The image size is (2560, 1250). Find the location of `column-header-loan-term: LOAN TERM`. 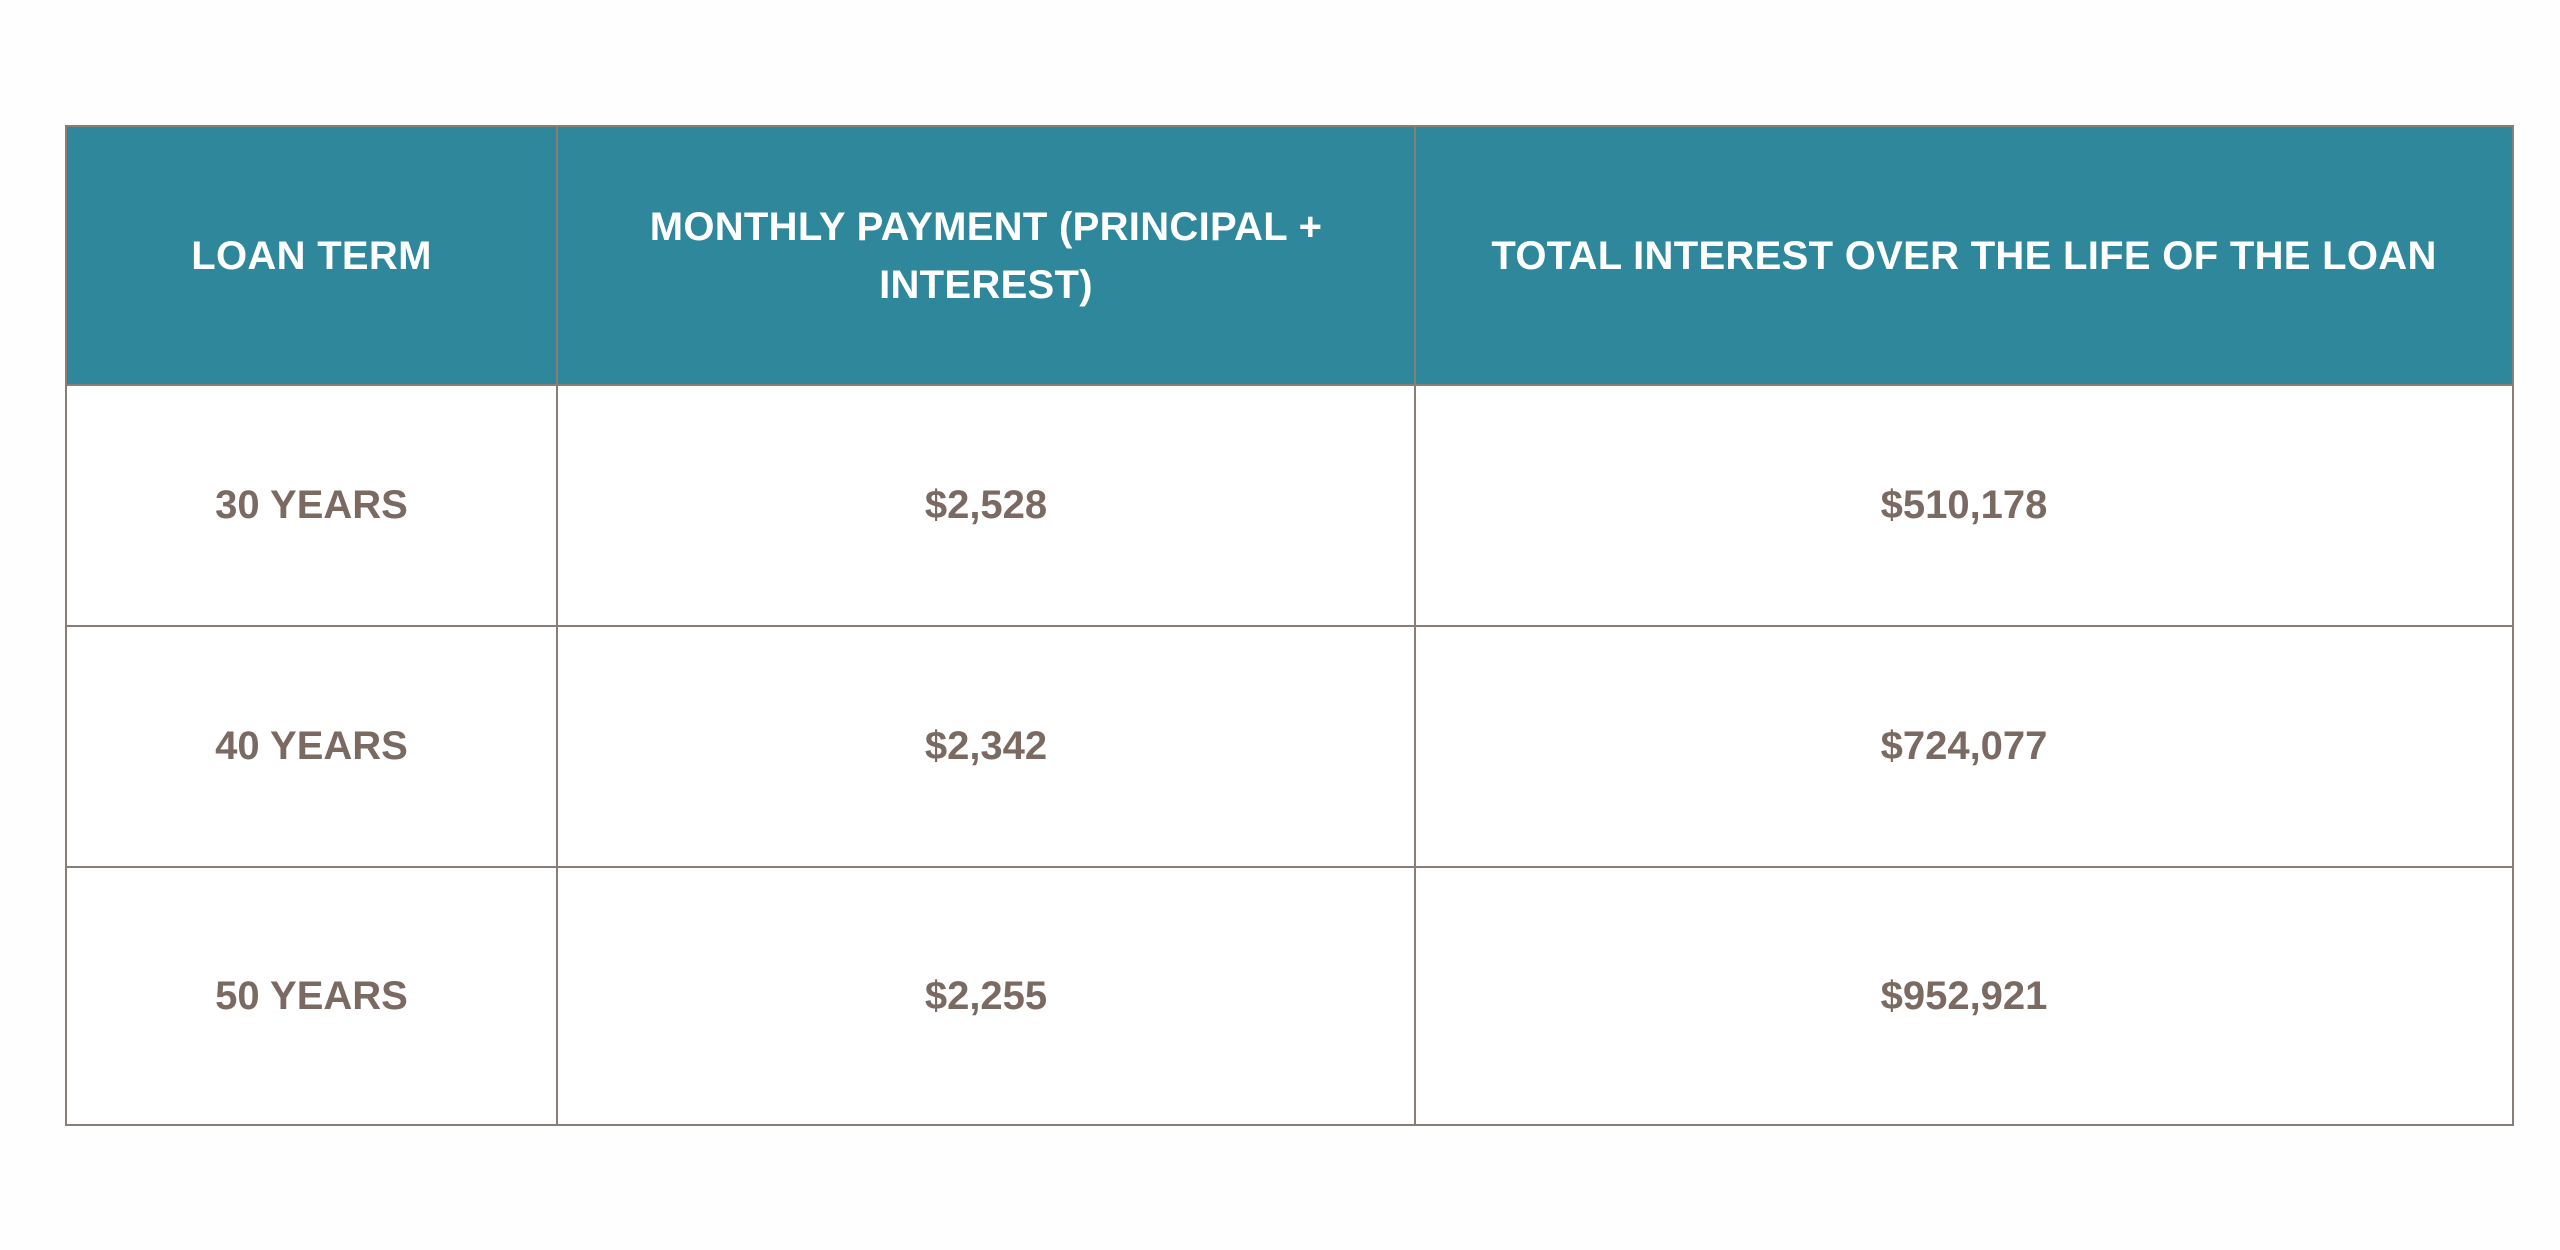

column-header-loan-term: LOAN TERM is located at coordinates (311, 255).